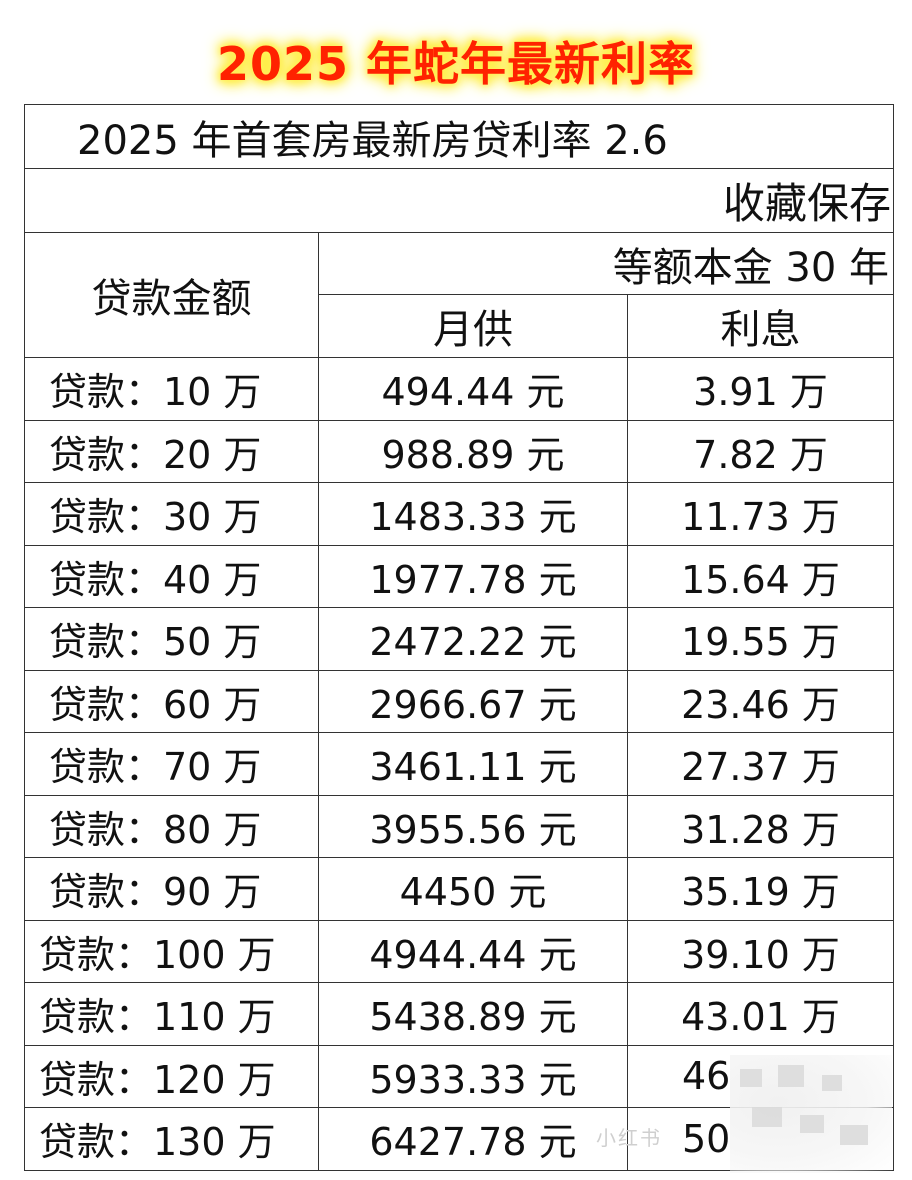 This screenshot has width=912, height=1180. I want to click on monthly-payment-cell: 3955.56 元, so click(473, 826).